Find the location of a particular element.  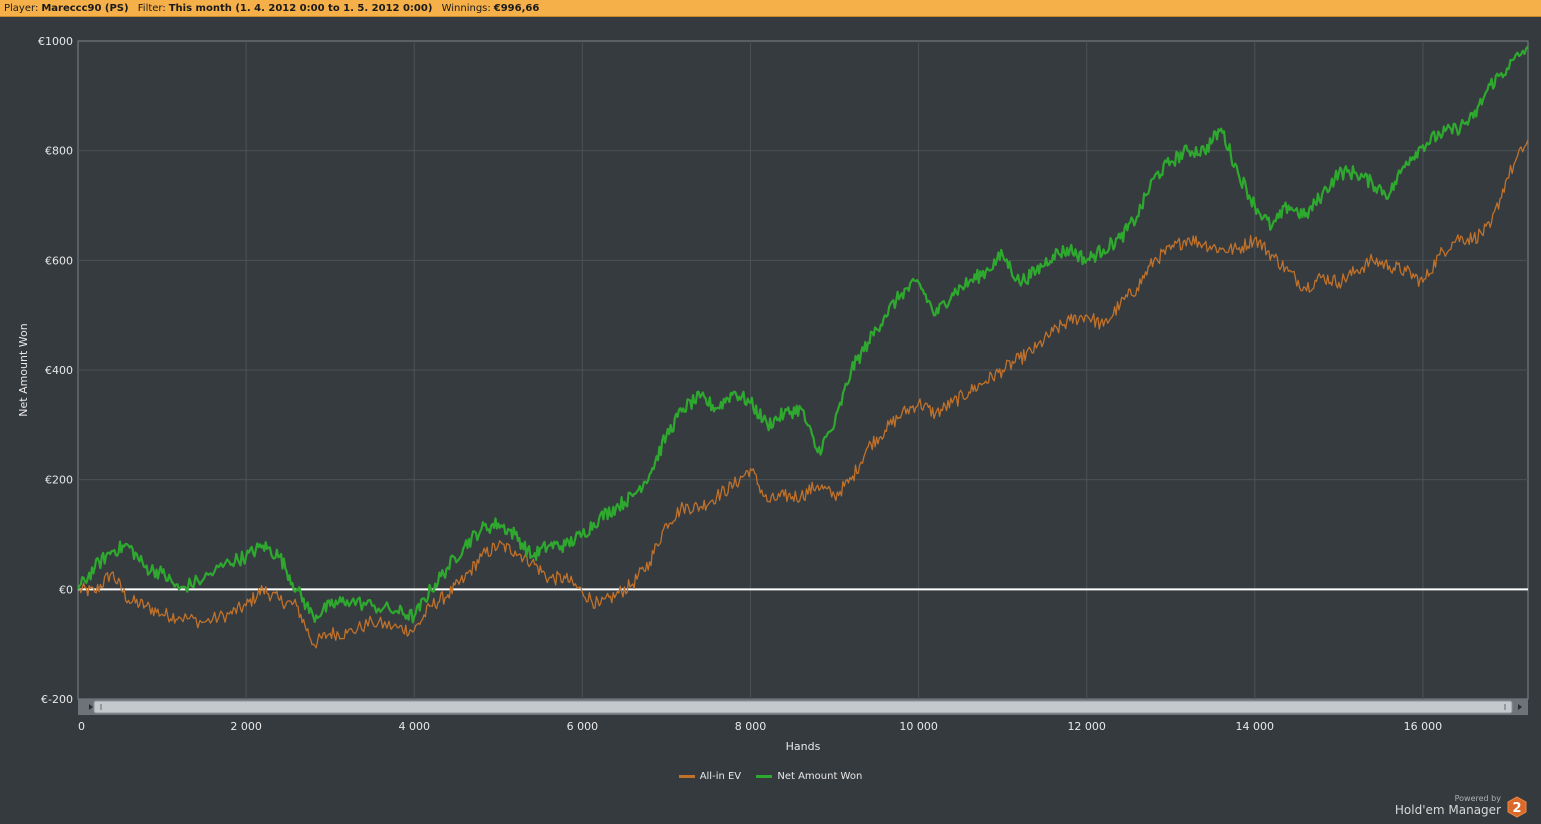

winnings-value: €996,66 is located at coordinates (516, 8).